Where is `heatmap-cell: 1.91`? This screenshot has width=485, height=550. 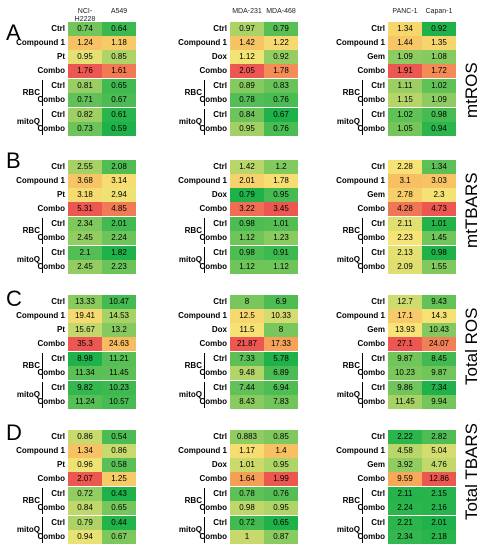 heatmap-cell: 1.91 is located at coordinates (405, 71).